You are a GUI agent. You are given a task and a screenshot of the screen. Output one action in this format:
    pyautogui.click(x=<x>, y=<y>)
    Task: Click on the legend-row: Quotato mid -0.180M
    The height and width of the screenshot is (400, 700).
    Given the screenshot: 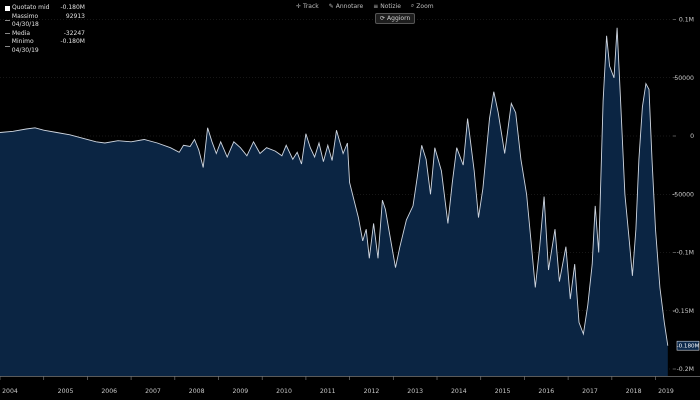 What is the action you would take?
    pyautogui.click(x=45, y=8)
    